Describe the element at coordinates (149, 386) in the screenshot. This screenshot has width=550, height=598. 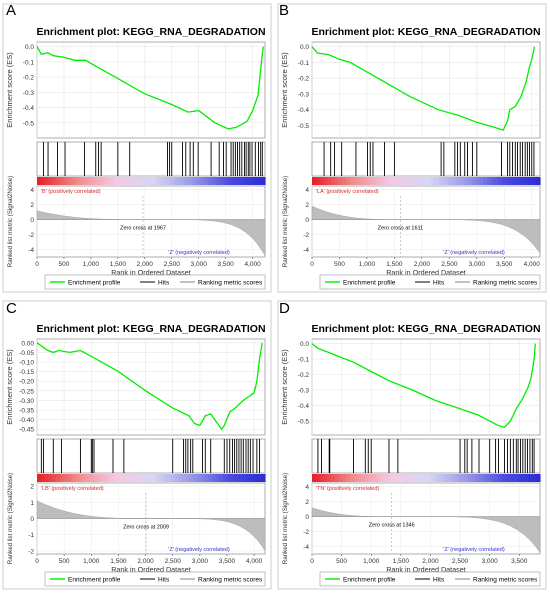
I see `es-line` at that location.